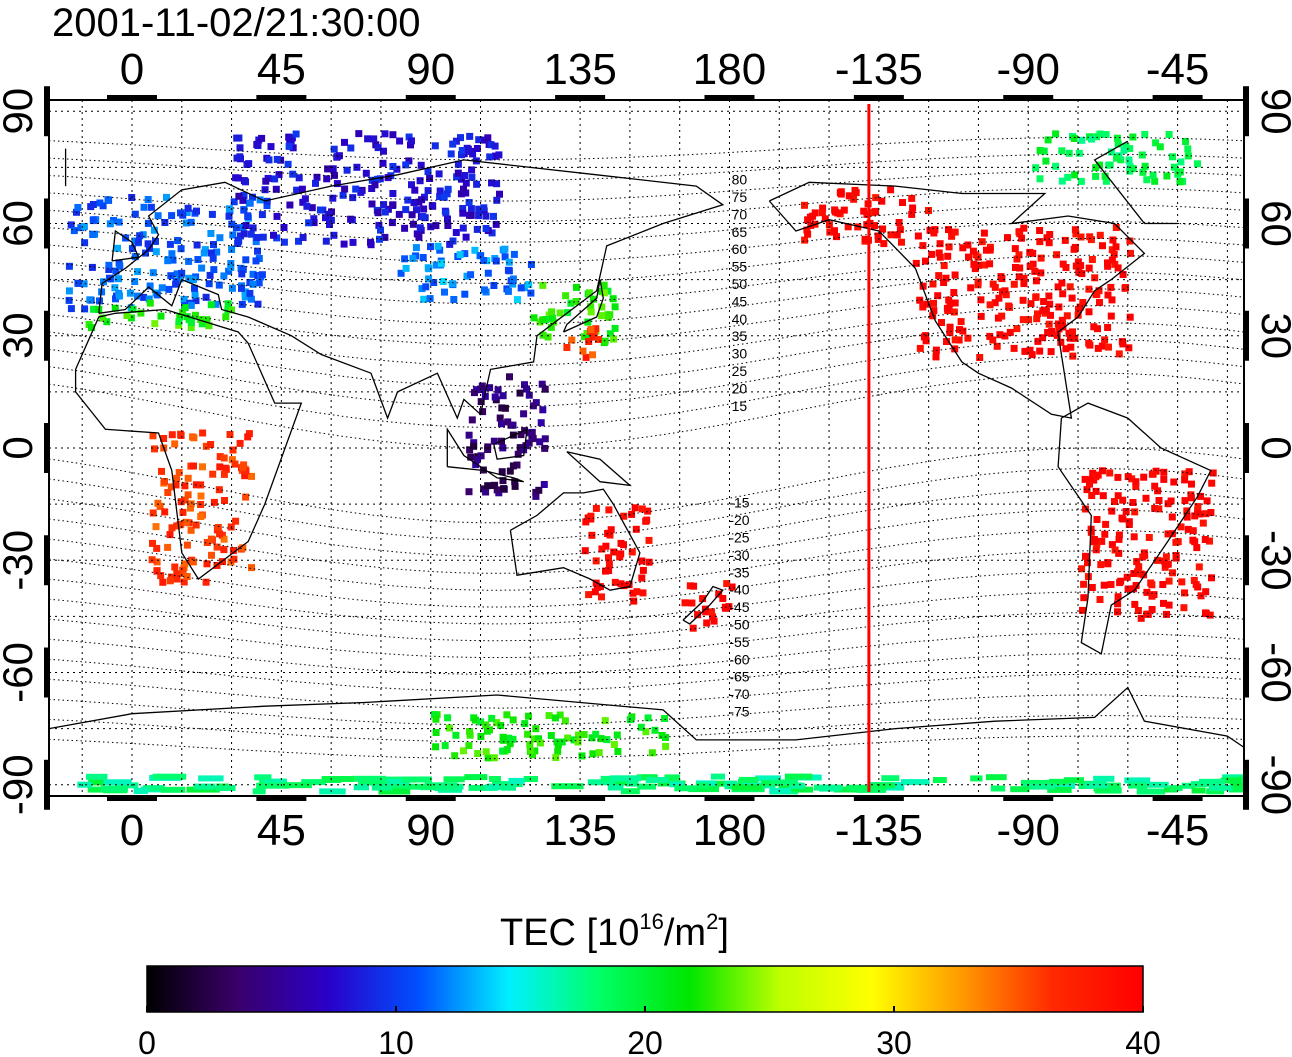 The image size is (1292, 1057). I want to click on colorbar-title: TEC [1016/m2], so click(614, 931).